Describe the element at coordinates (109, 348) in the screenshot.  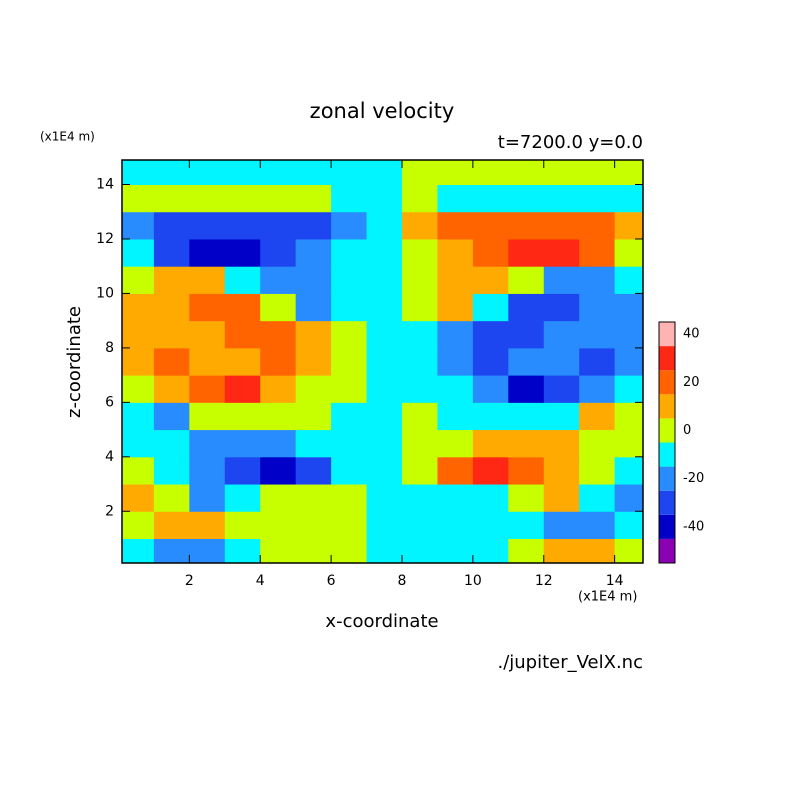
I see `y-tick-label: 8` at that location.